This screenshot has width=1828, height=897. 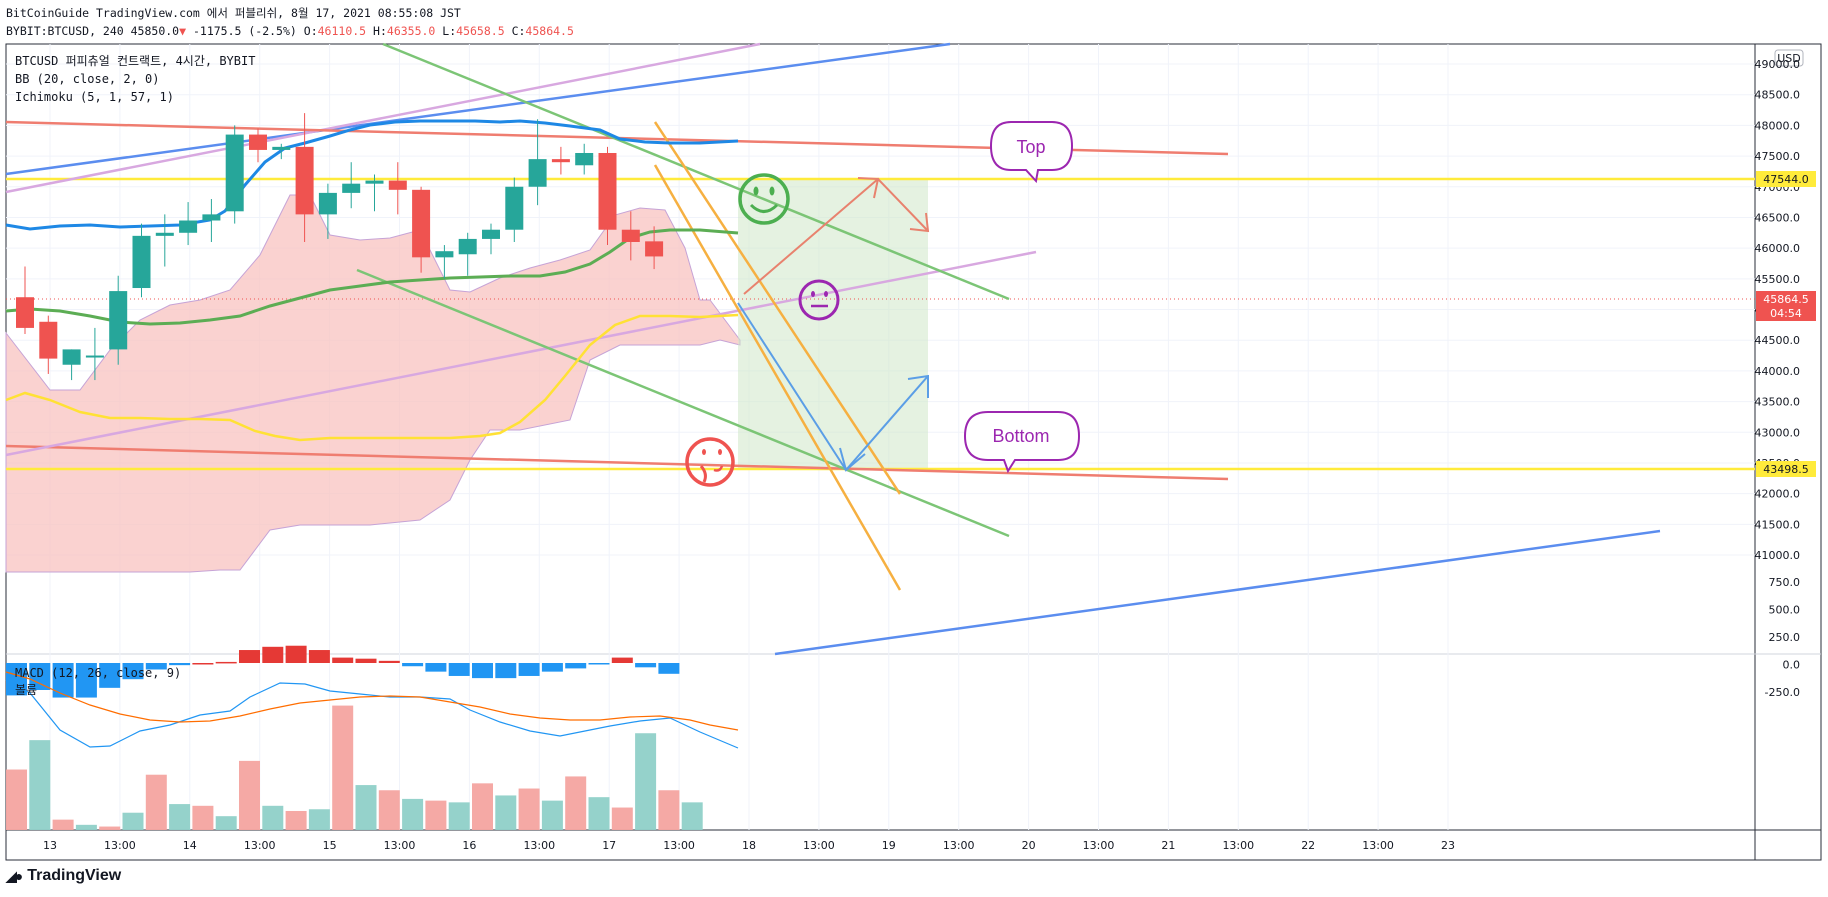 What do you see at coordinates (98, 673) in the screenshot?
I see `macd-legend: MACD (12, 26, close, 9)` at bounding box center [98, 673].